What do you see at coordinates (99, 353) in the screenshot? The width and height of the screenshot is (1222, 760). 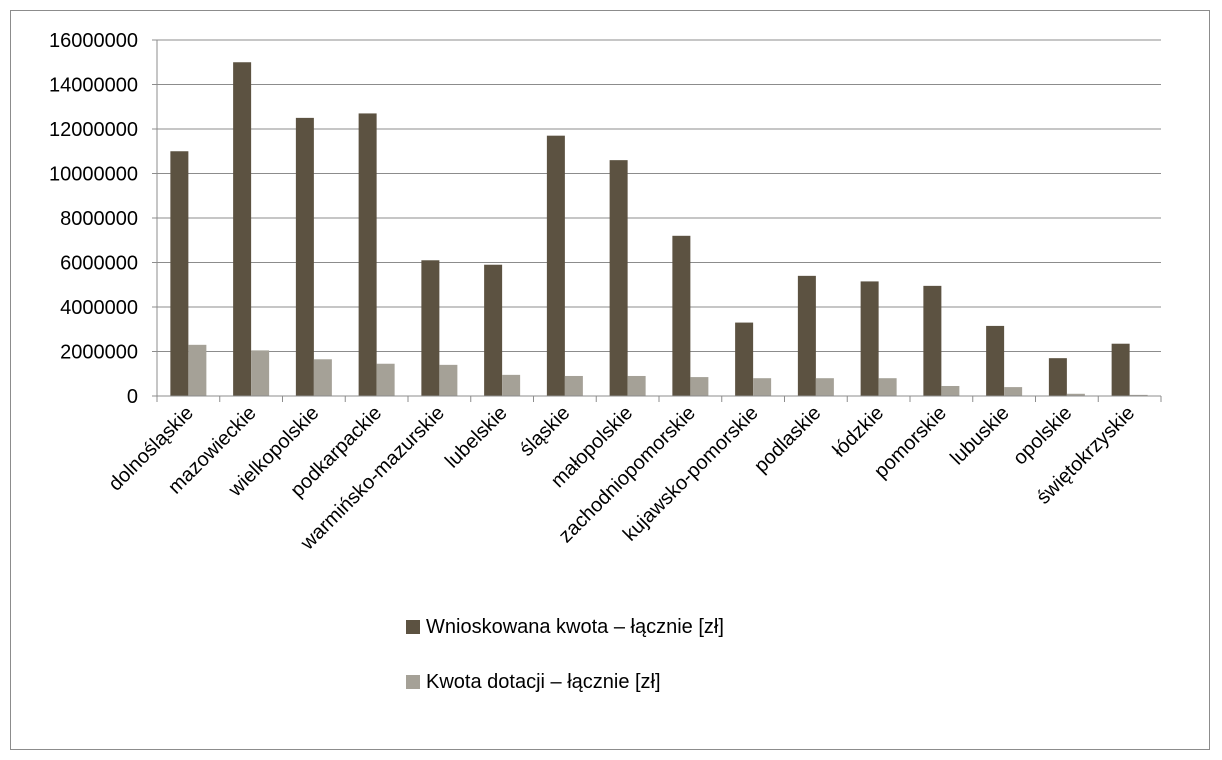 I see `y-tick-label: 2000000` at bounding box center [99, 353].